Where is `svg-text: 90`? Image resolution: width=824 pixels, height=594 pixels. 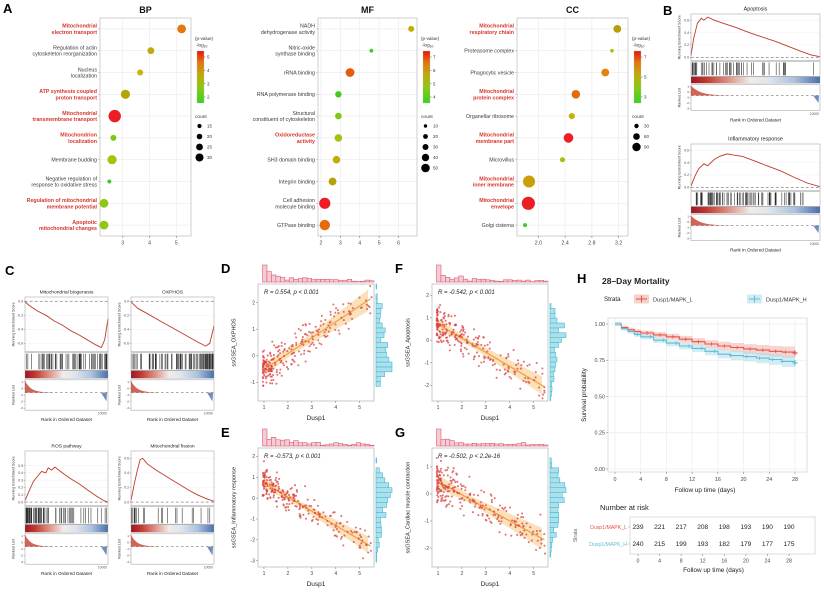 svg-text: 90 is located at coordinates (647, 147).